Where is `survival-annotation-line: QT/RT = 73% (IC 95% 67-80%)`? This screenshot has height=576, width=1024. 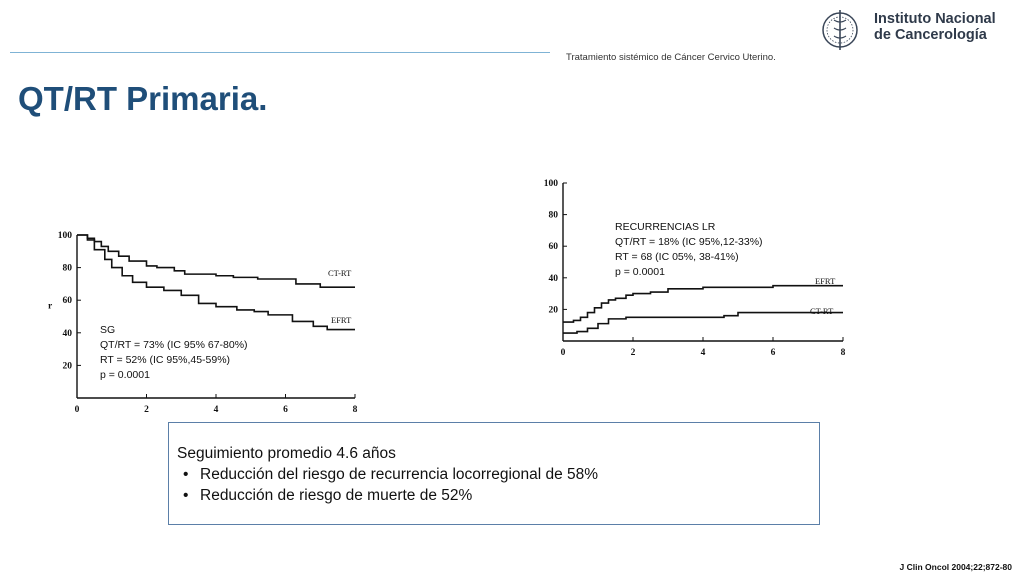
survival-annotation-line: QT/RT = 73% (IC 95% 67-80%) is located at coordinates (174, 345).